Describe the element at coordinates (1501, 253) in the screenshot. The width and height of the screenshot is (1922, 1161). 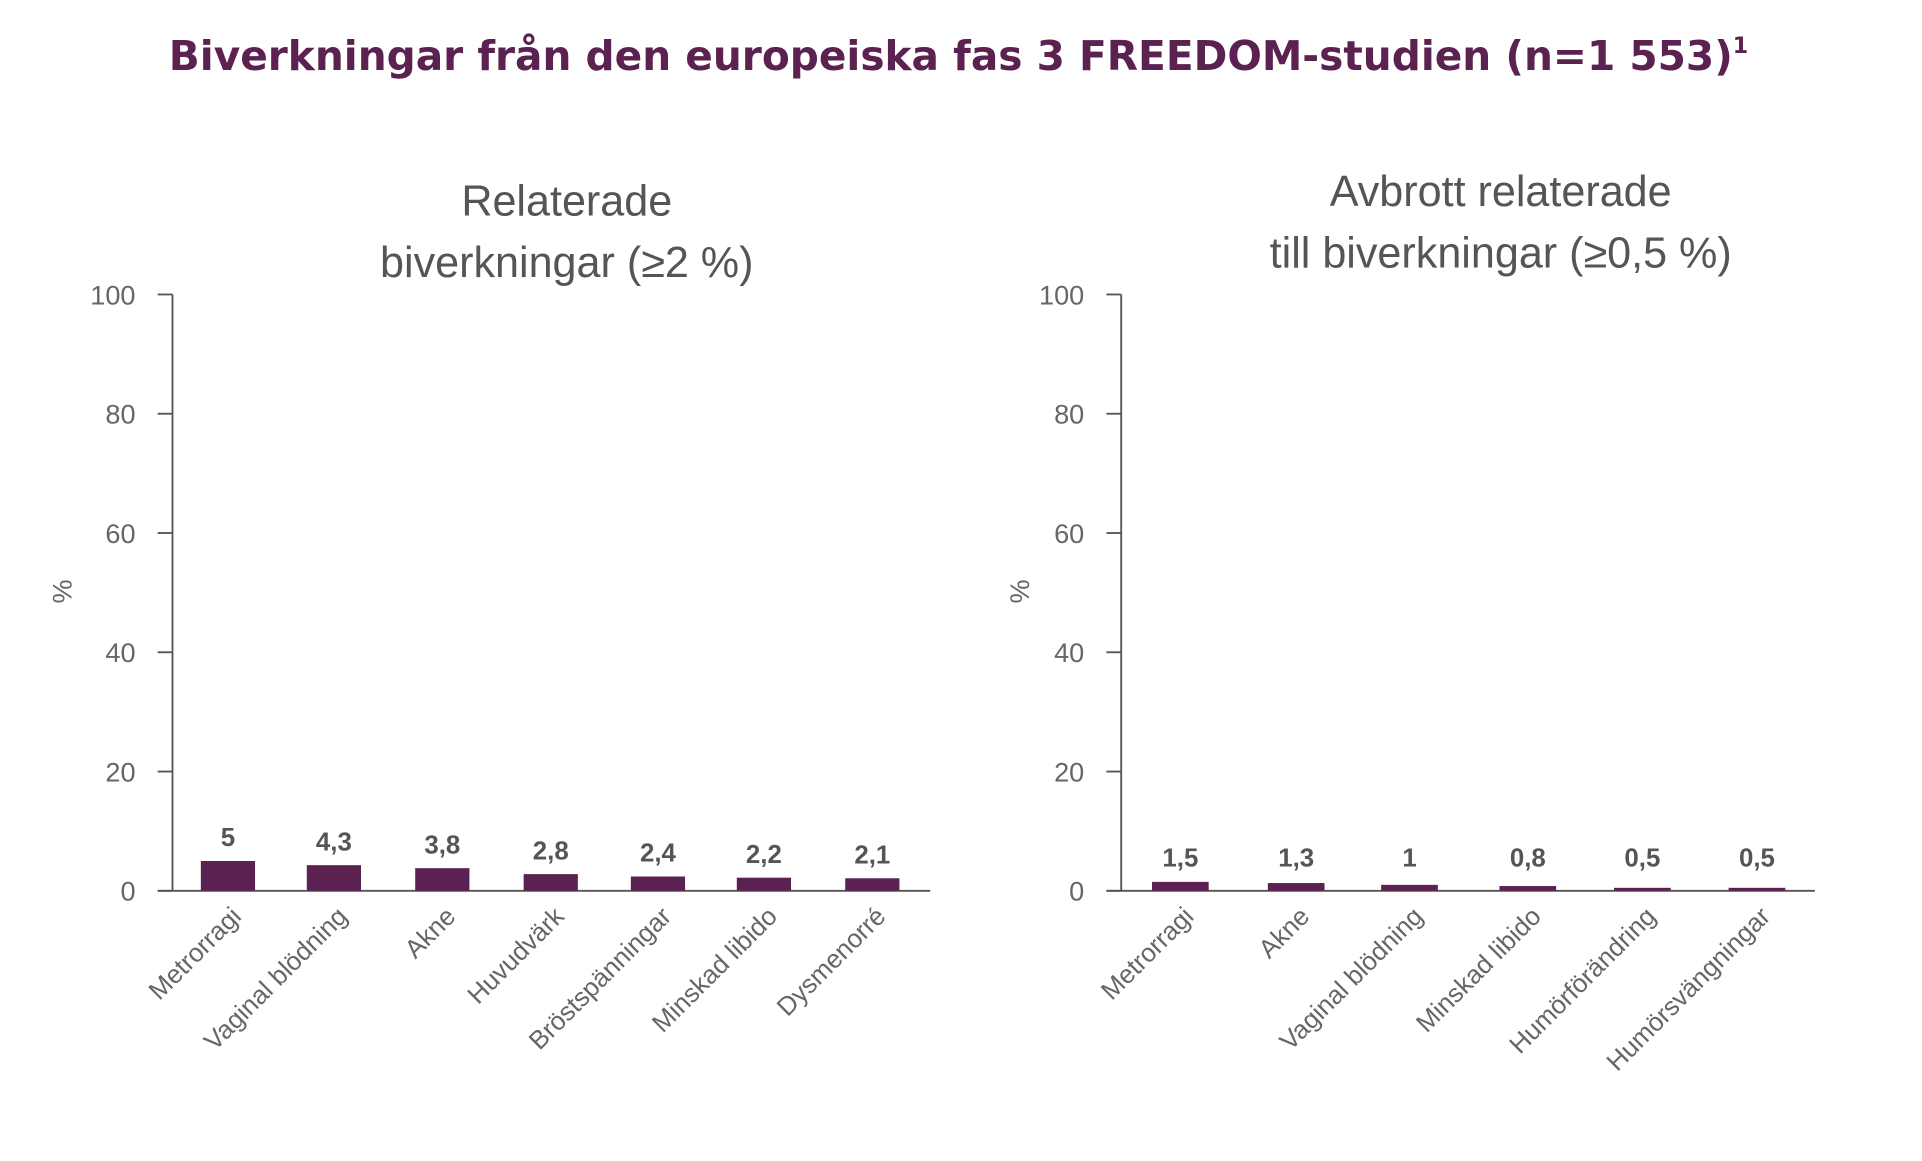
I see `chart-subtitle: till biverkningar (≥0,5 %)` at that location.